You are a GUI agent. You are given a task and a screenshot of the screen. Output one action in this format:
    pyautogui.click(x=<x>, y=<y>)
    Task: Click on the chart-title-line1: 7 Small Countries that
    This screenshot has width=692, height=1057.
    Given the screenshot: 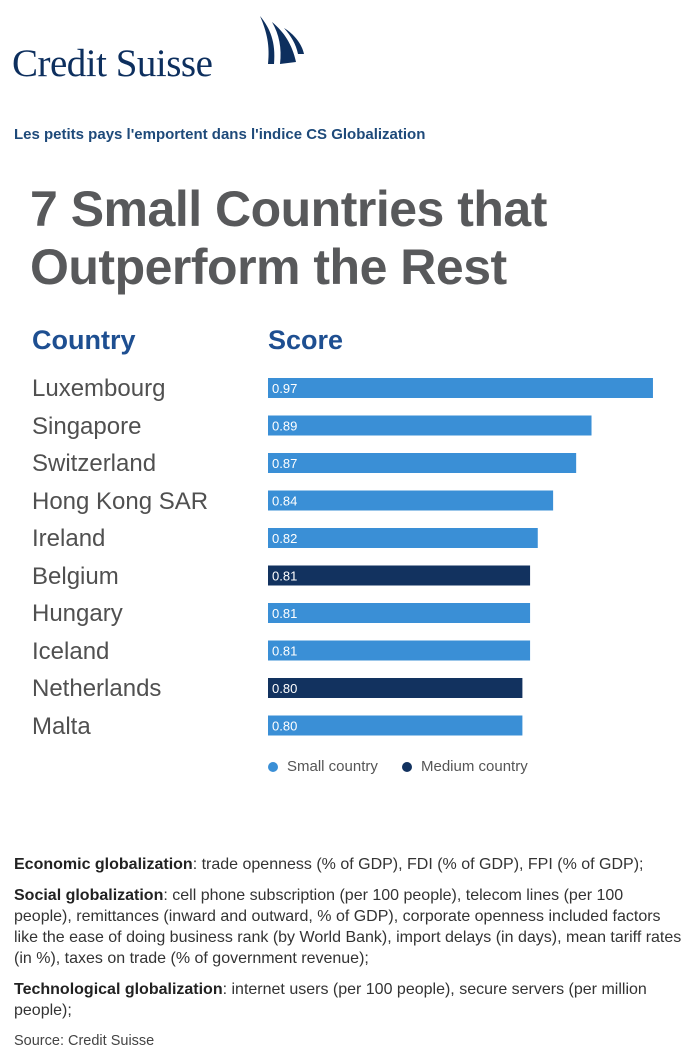 What is the action you would take?
    pyautogui.click(x=288, y=209)
    